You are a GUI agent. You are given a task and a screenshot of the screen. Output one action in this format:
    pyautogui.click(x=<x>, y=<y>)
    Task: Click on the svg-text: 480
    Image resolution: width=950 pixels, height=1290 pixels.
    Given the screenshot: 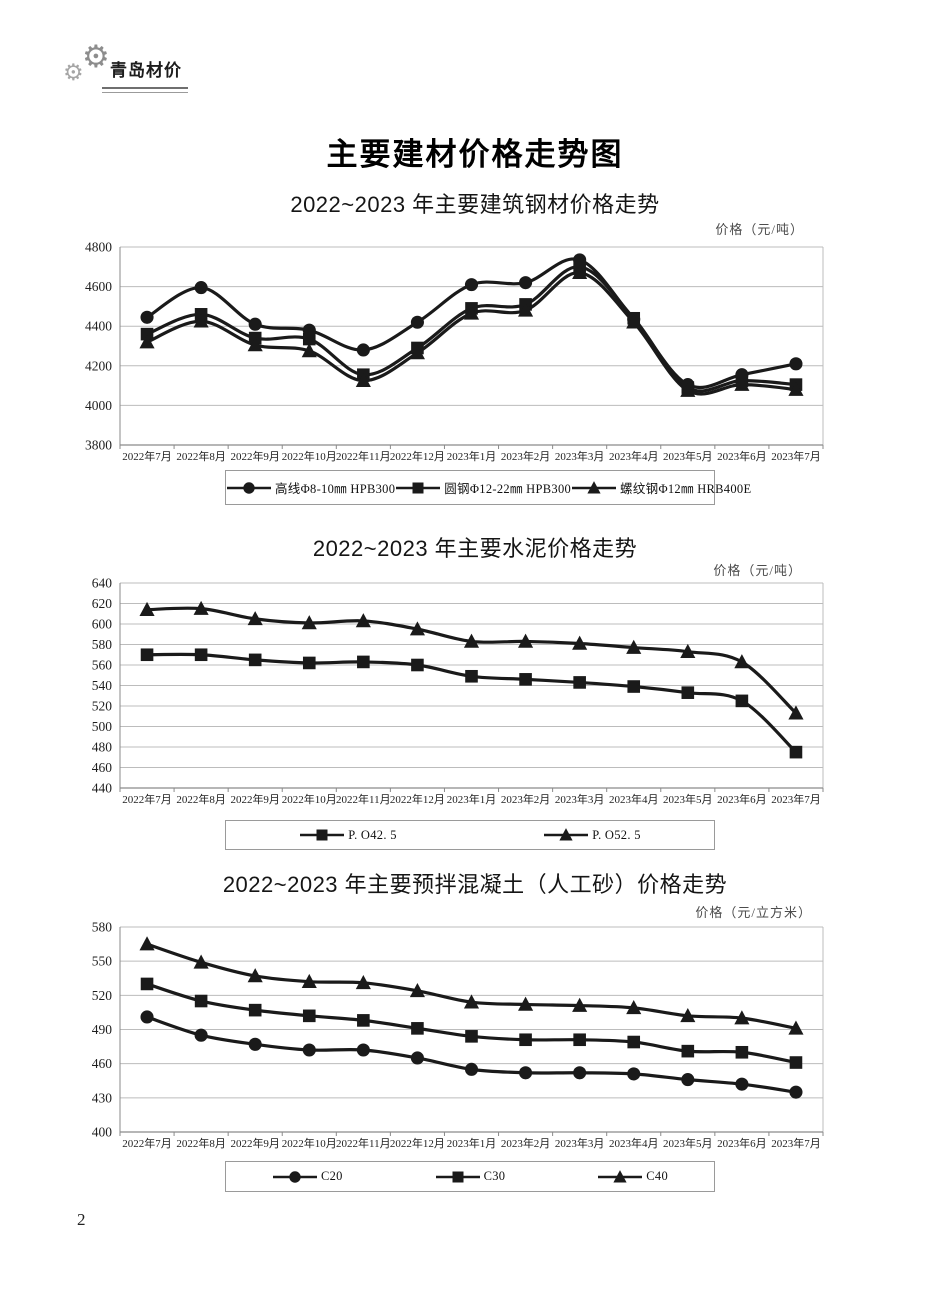 What is the action you would take?
    pyautogui.click(x=102, y=747)
    